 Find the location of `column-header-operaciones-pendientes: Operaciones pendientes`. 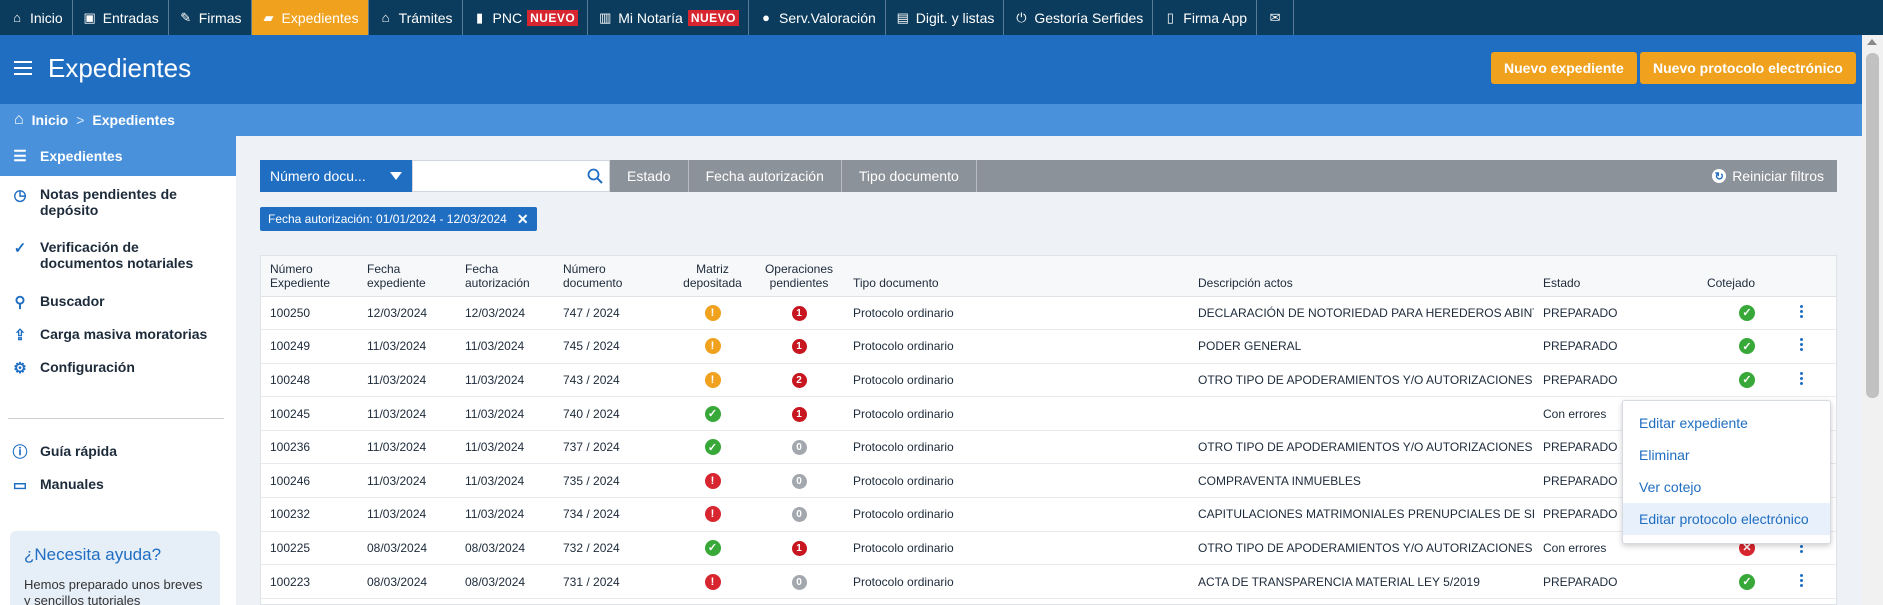

column-header-operaciones-pendientes: Operaciones pendientes is located at coordinates (799, 276).